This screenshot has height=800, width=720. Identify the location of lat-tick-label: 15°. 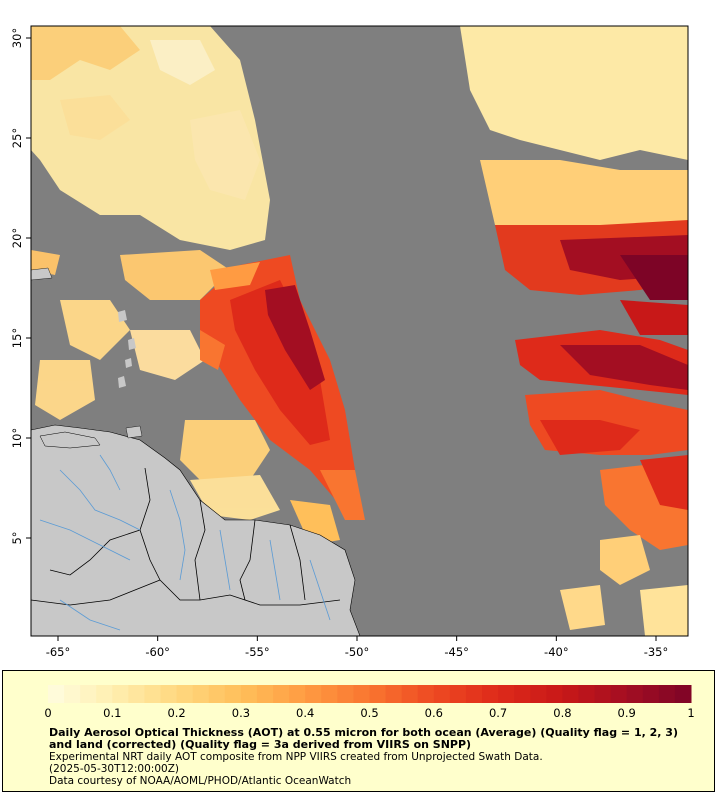
(17, 338).